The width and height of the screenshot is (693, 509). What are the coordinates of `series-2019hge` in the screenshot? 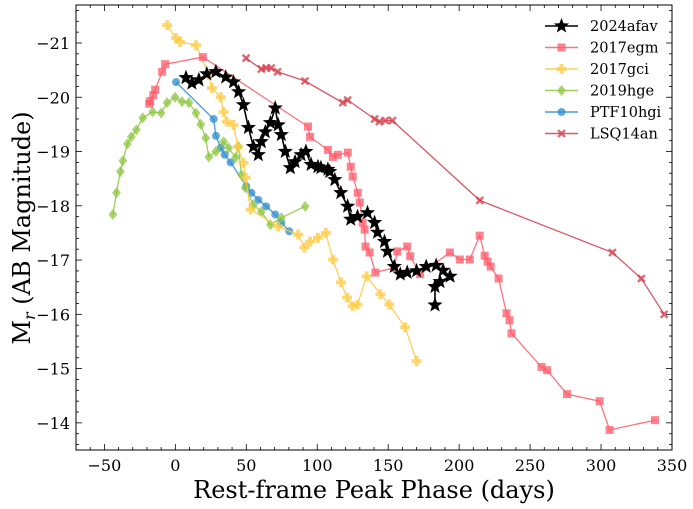 It's located at (209, 161).